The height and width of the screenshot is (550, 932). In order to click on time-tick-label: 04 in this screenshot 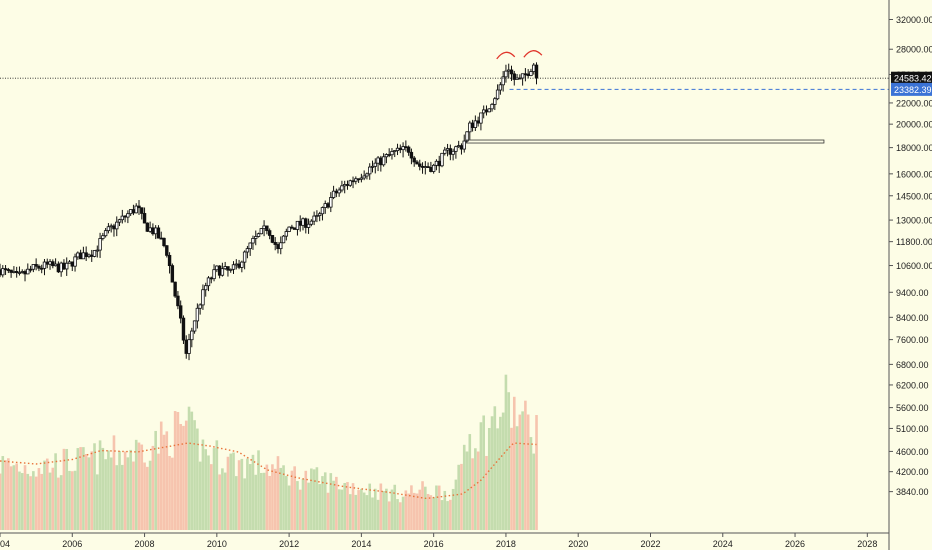, I will do `click(5, 544)`.